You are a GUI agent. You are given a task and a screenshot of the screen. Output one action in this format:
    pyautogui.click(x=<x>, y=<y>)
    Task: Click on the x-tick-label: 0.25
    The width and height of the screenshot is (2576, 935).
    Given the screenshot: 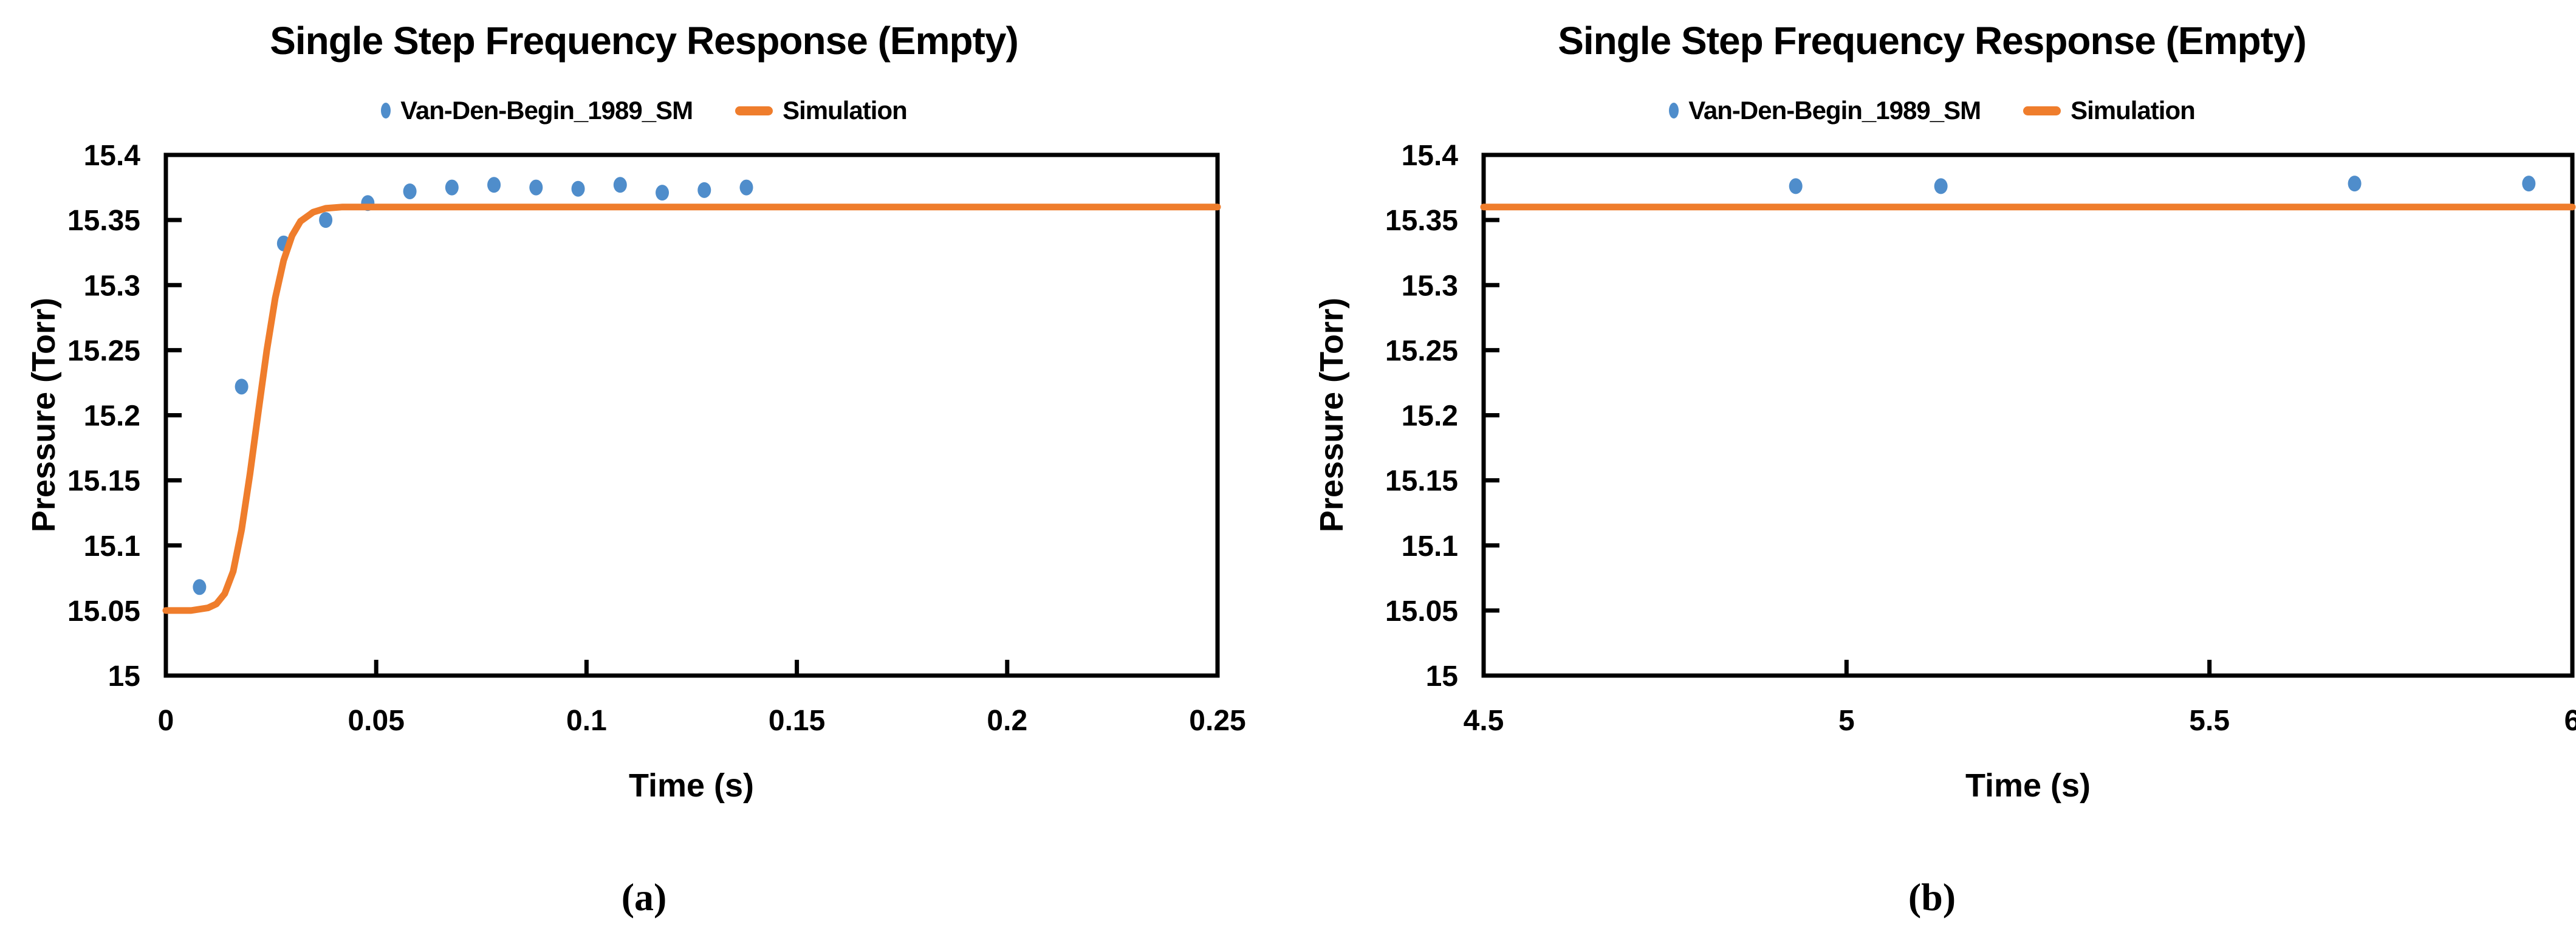 What is the action you would take?
    pyautogui.click(x=1217, y=721)
    